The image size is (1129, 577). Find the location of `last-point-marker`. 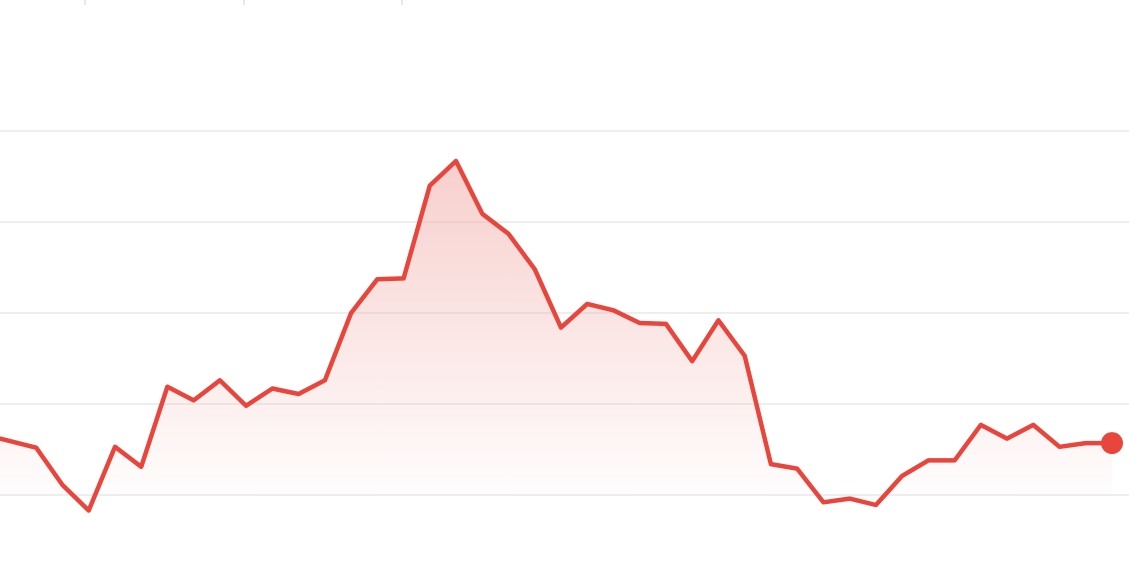

last-point-marker is located at coordinates (1112, 443).